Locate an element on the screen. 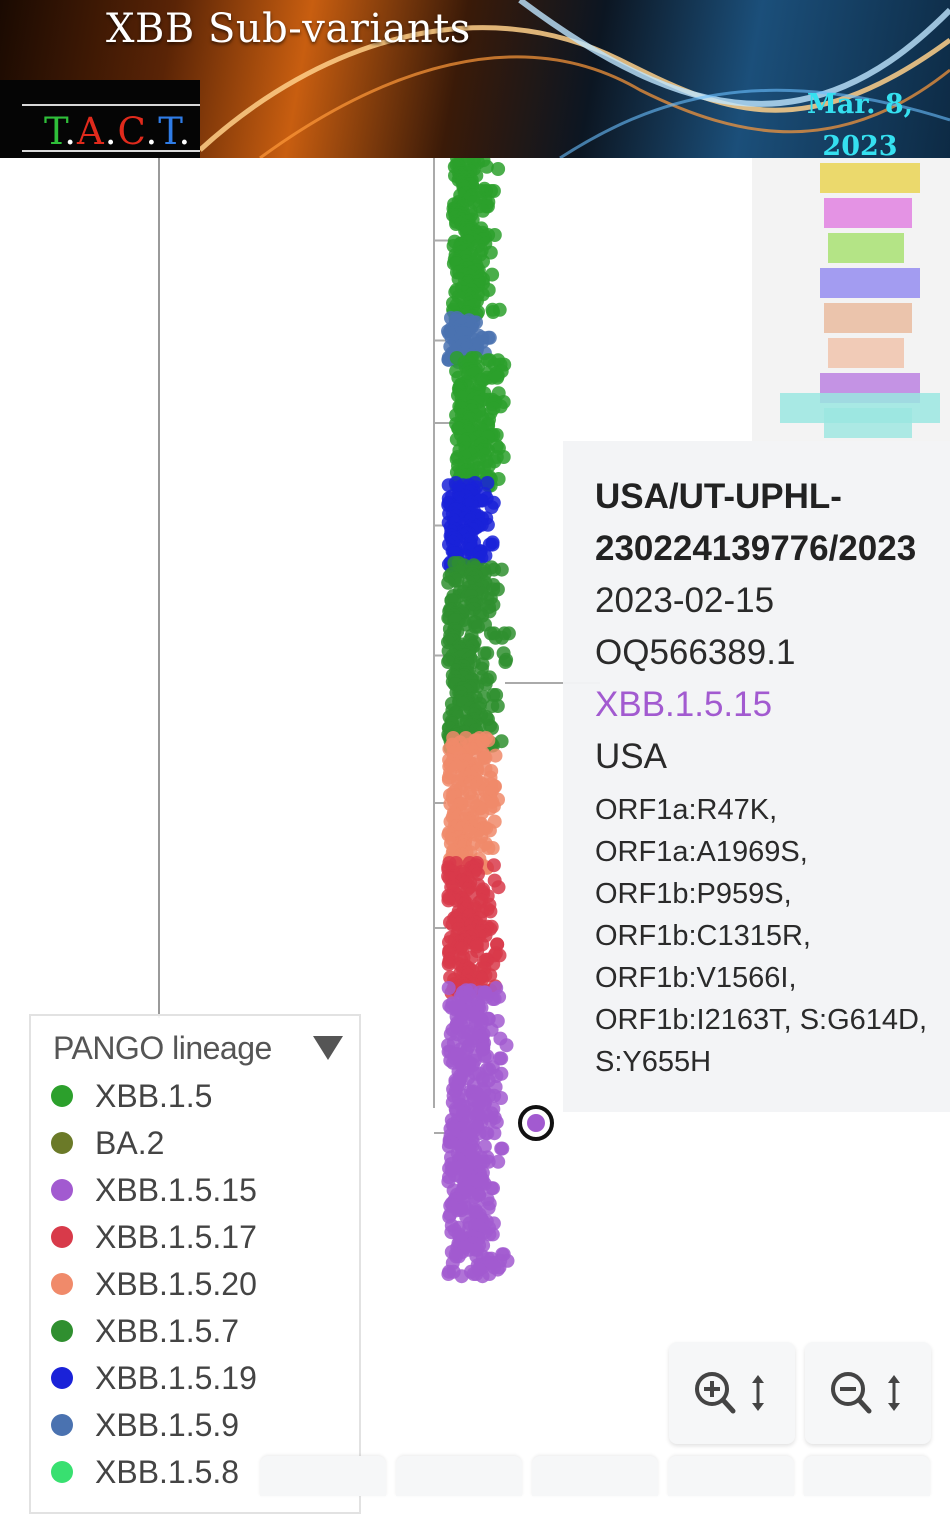  legend-item: XBB.1.5.8 is located at coordinates (145, 1472).